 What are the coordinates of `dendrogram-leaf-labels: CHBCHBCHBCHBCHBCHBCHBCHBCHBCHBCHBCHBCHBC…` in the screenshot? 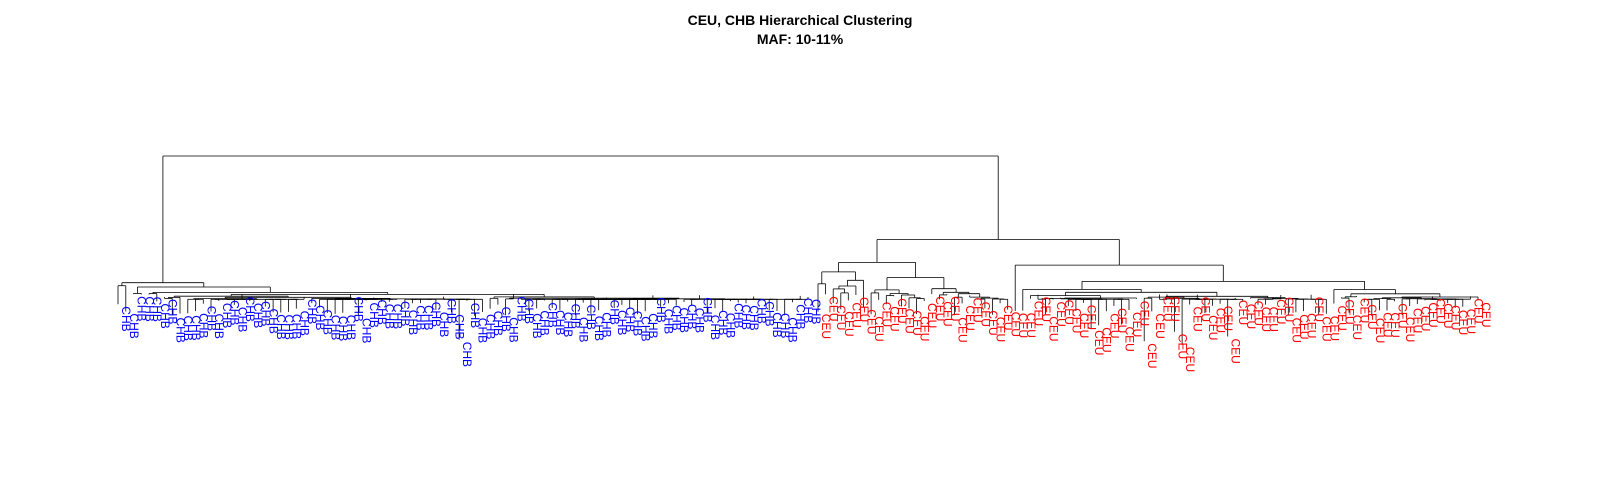 It's located at (806, 334).